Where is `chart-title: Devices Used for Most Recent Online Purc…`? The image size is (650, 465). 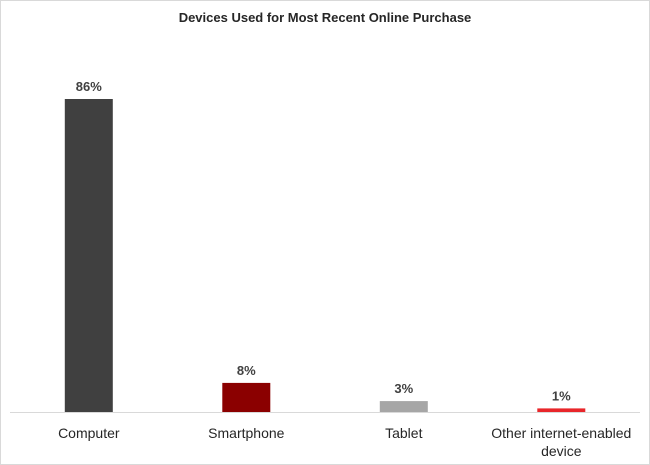 chart-title: Devices Used for Most Recent Online Purc… is located at coordinates (325, 17).